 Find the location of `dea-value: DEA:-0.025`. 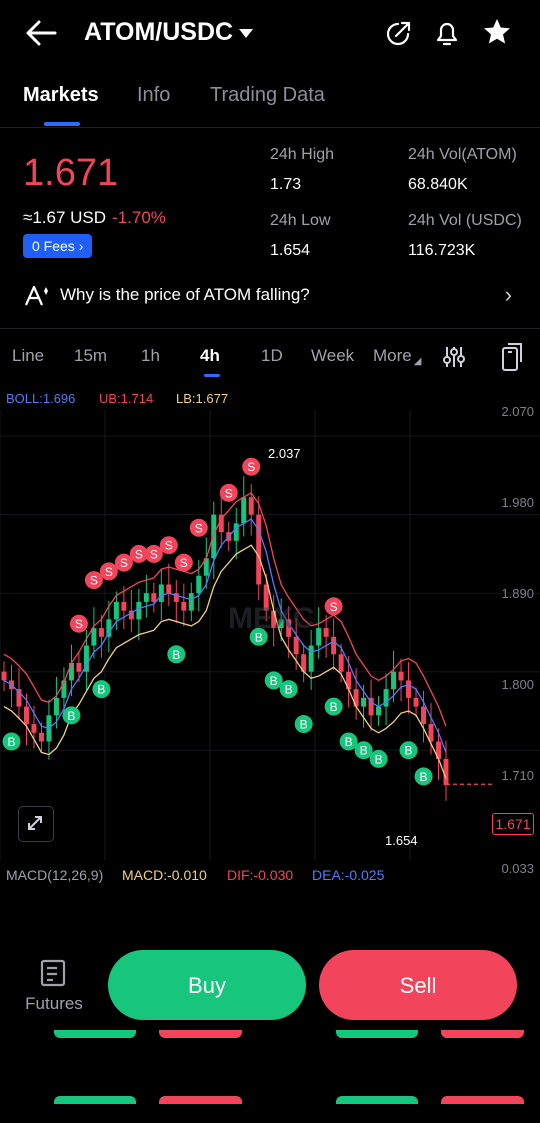

dea-value: DEA:-0.025 is located at coordinates (348, 875).